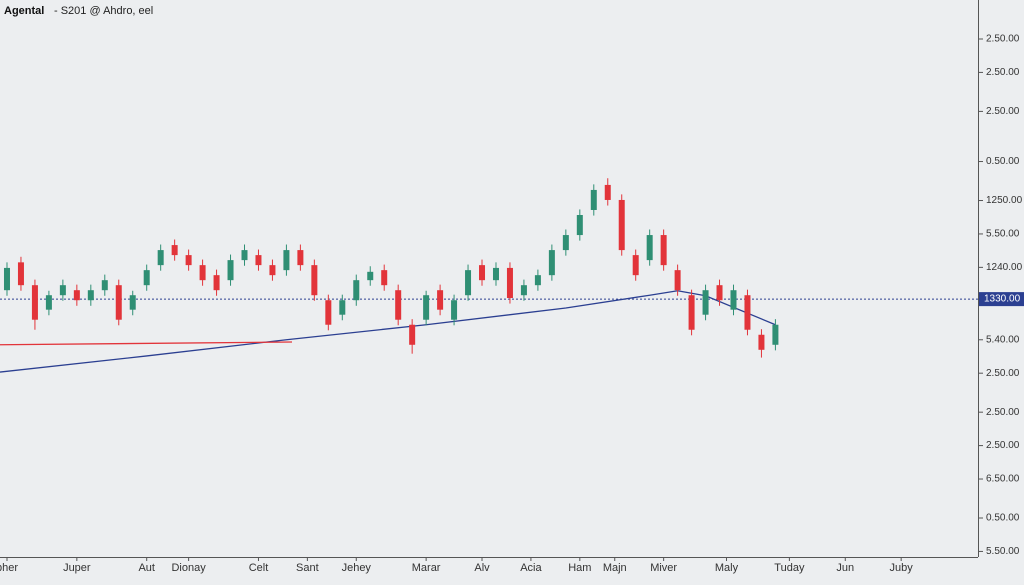  What do you see at coordinates (531, 568) in the screenshot?
I see `x-tick-label: Acia` at bounding box center [531, 568].